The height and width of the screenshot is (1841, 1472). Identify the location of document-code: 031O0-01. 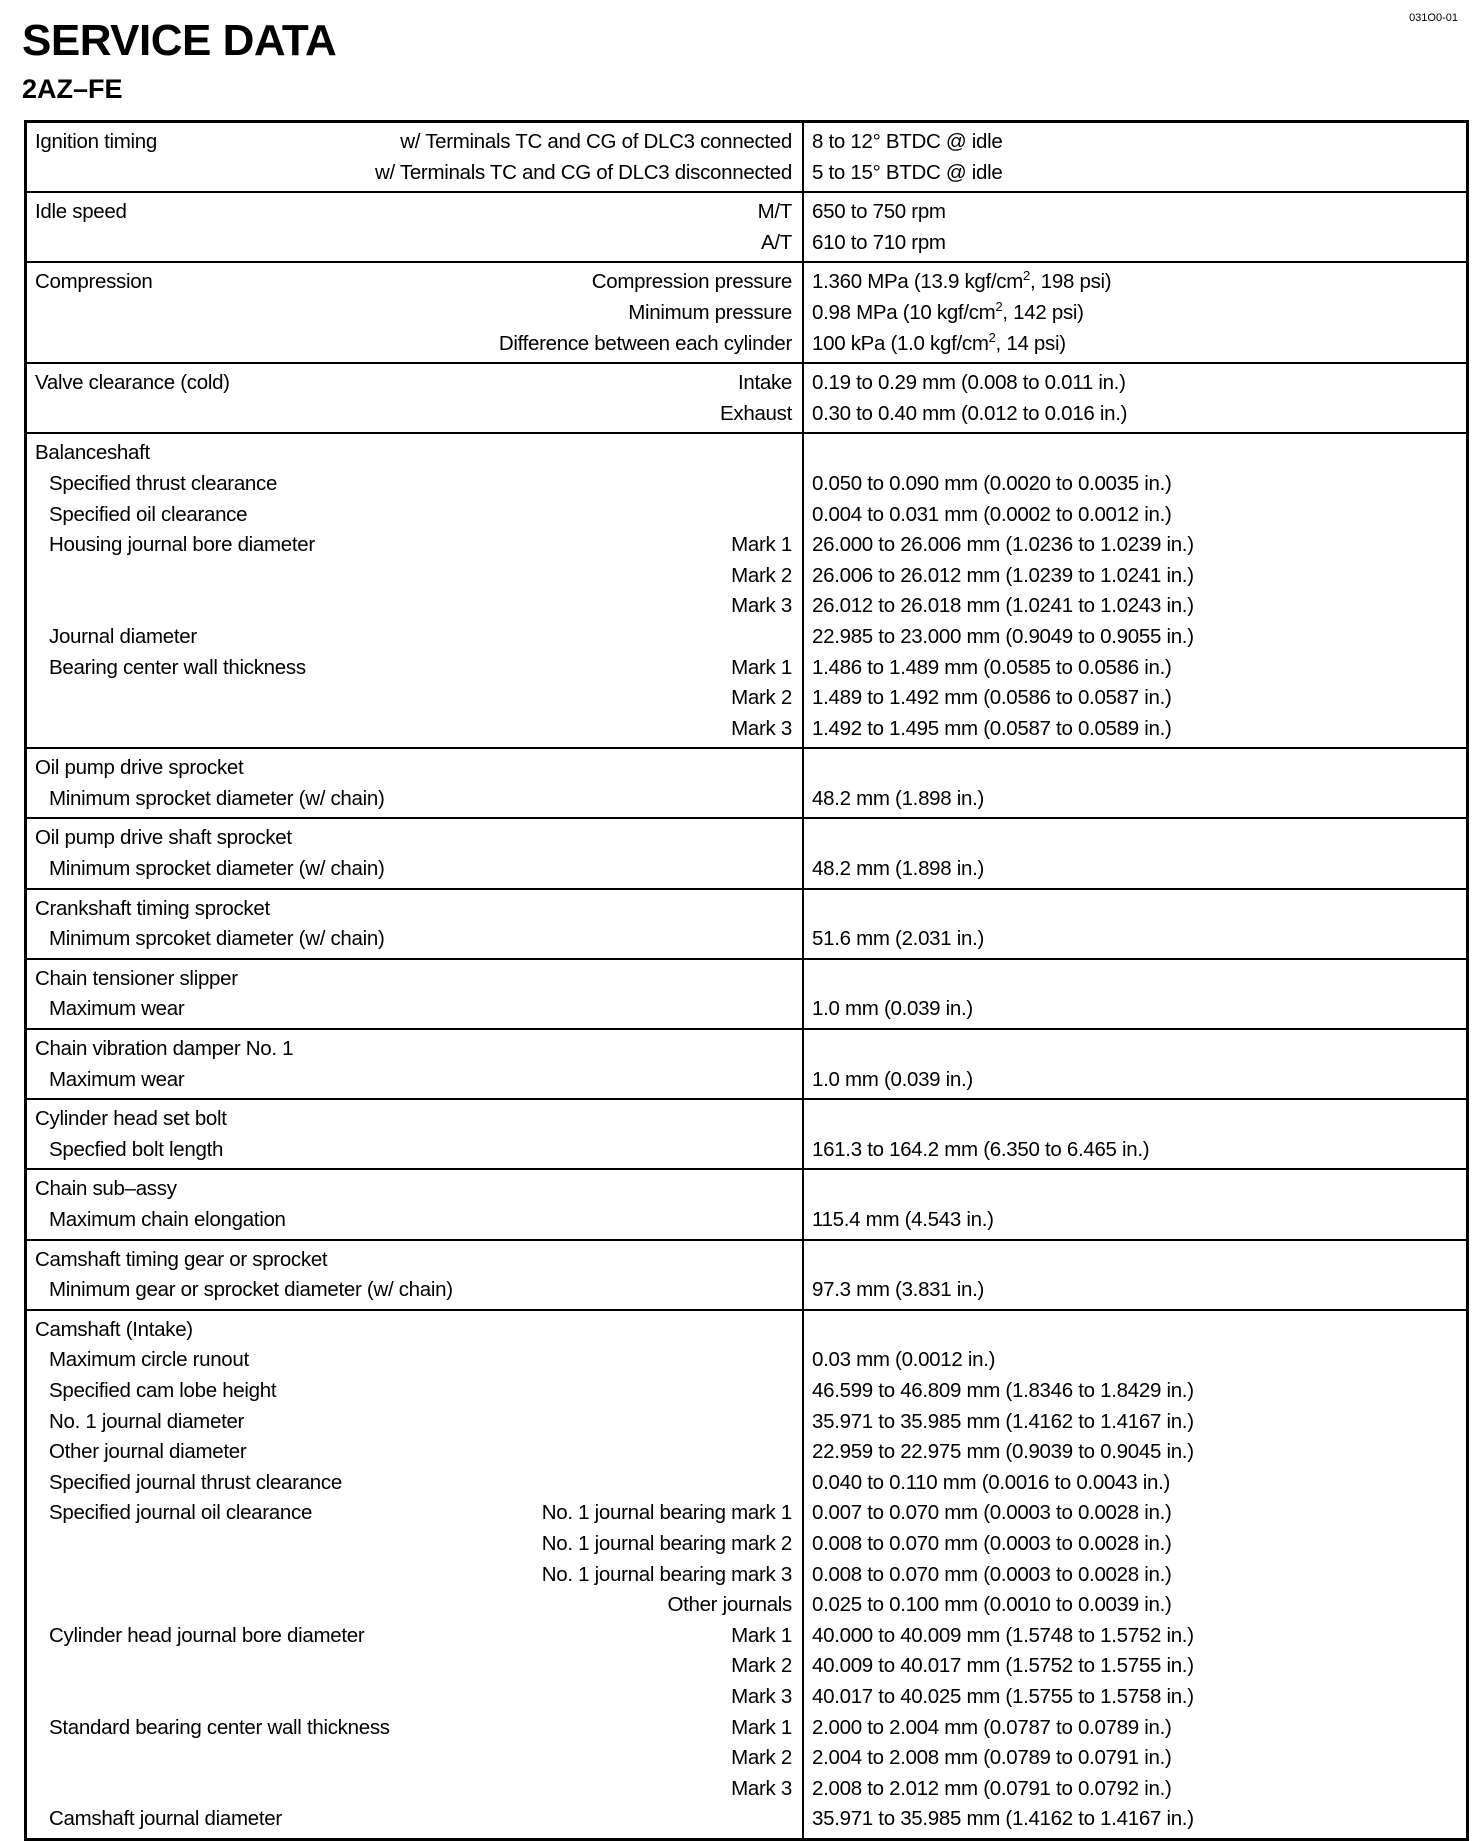
(1433, 18).